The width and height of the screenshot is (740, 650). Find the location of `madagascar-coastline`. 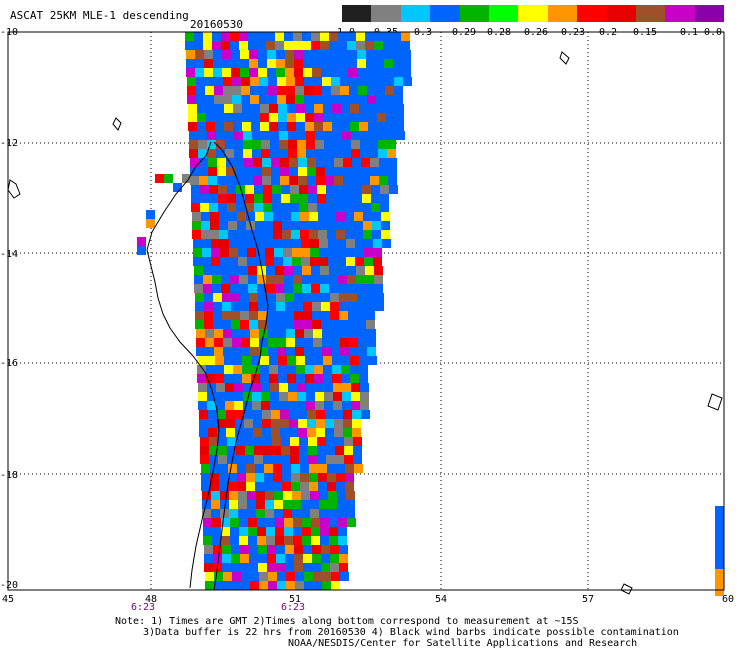

madagascar-coastline is located at coordinates (183, 365).